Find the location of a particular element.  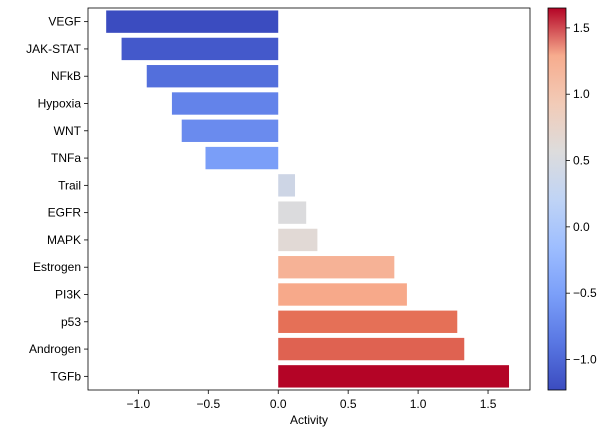

y-tick-label: Hypoxia is located at coordinates (60, 104).